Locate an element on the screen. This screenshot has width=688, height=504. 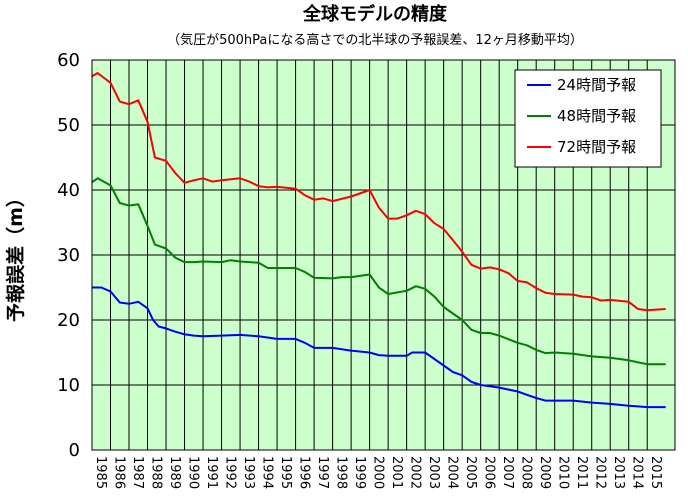
x-tick-label: 1994 is located at coordinates (267, 472).